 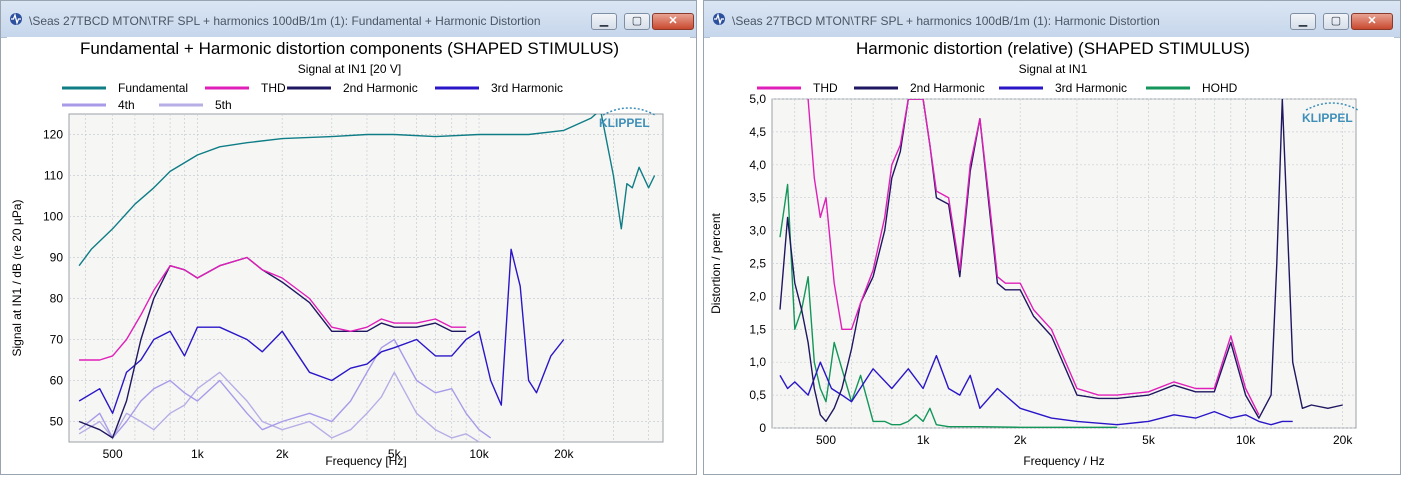 I want to click on y-tick-label: 1,0, so click(x=757, y=362).